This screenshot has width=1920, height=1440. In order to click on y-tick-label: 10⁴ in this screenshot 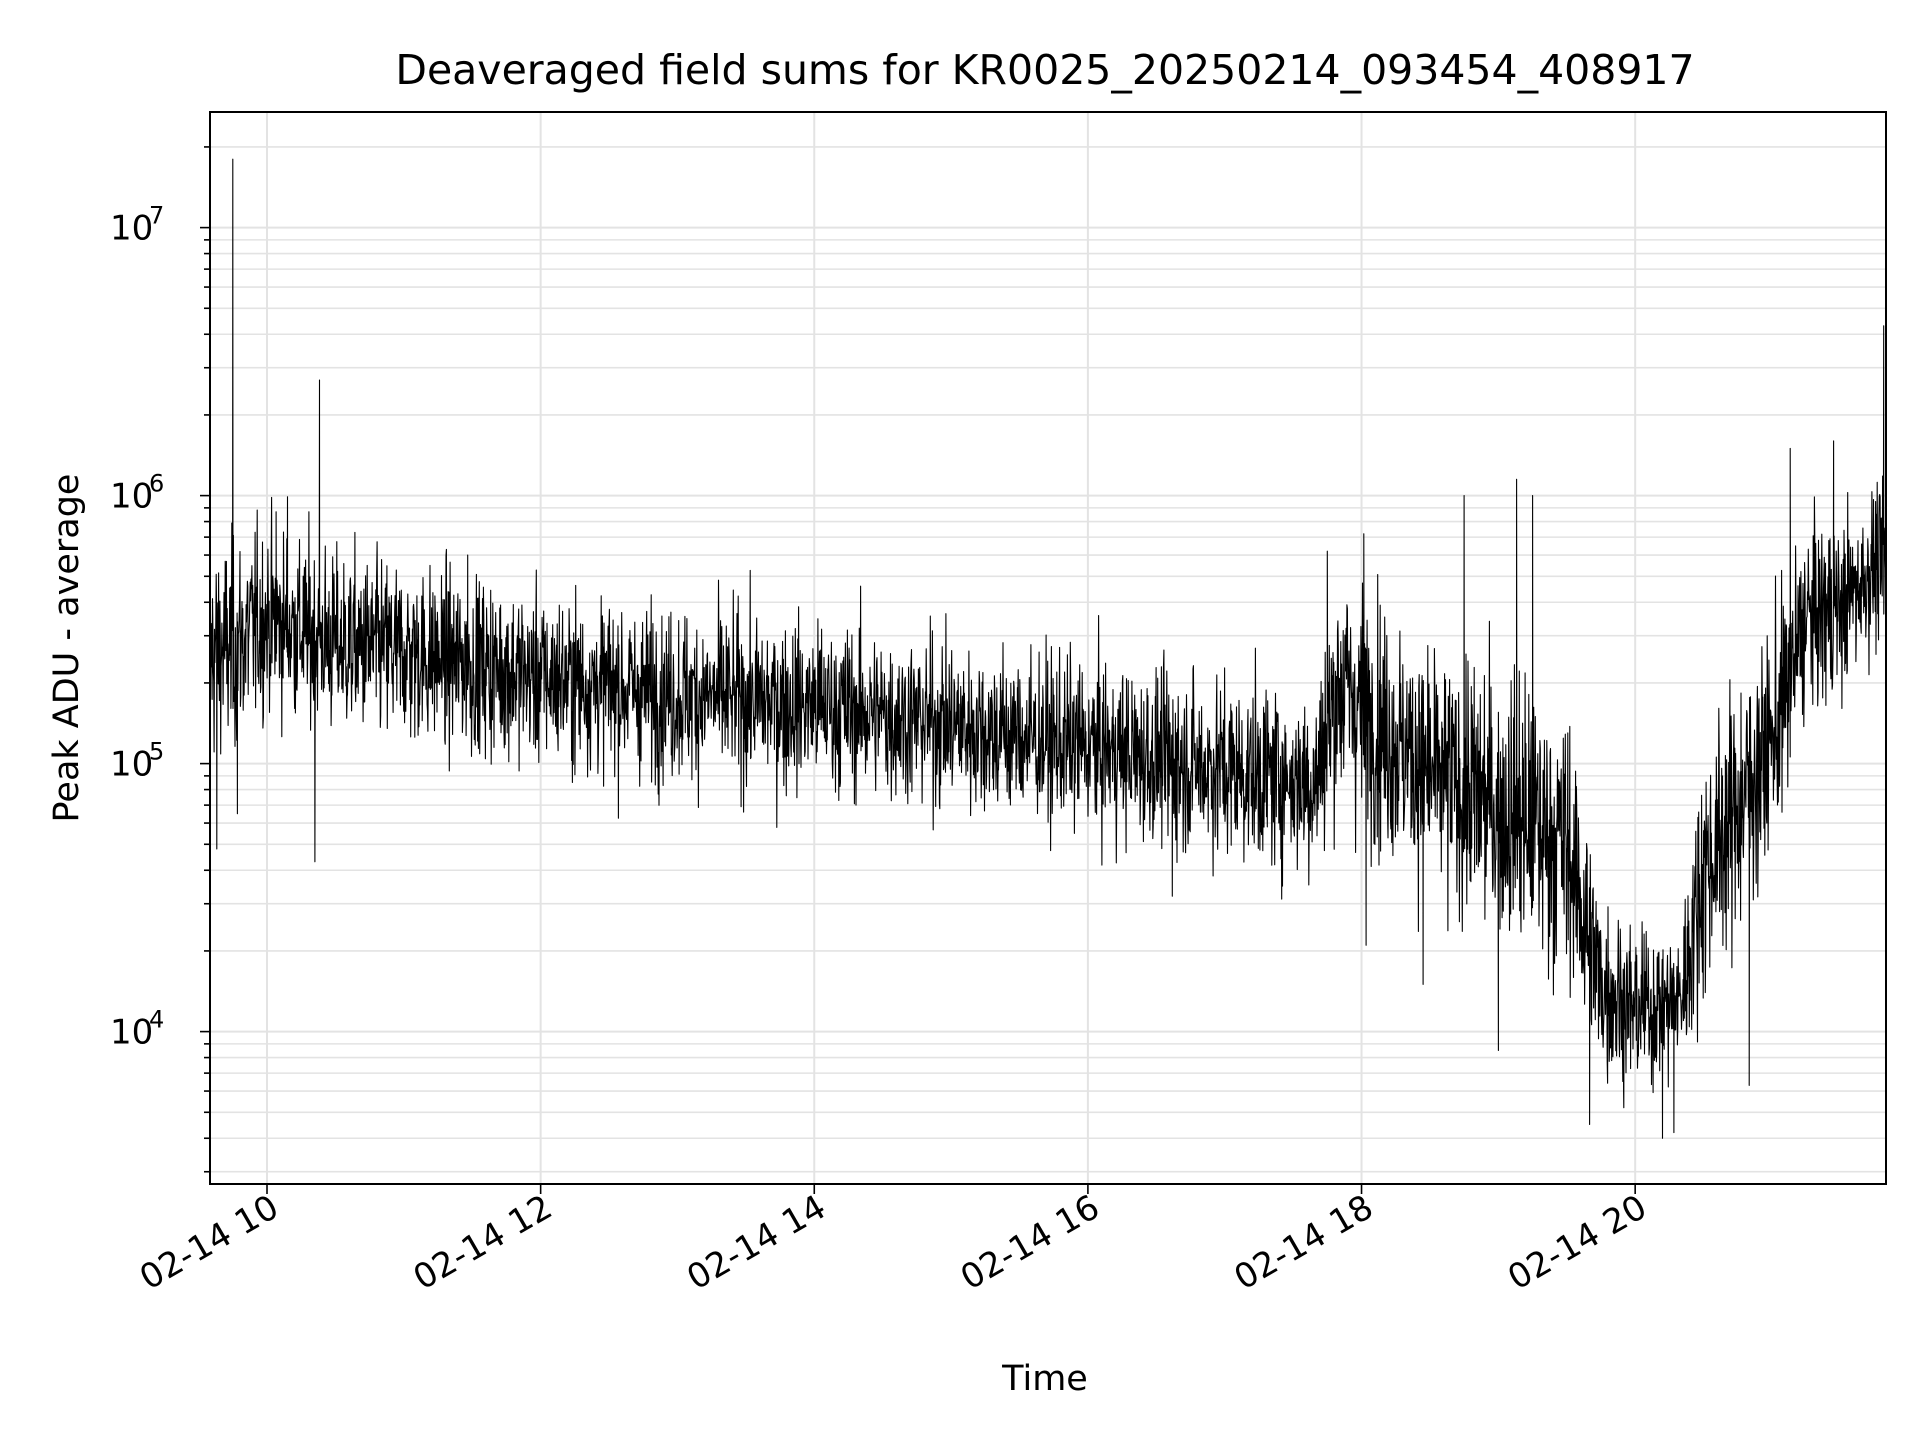, I will do `click(137, 1029)`.